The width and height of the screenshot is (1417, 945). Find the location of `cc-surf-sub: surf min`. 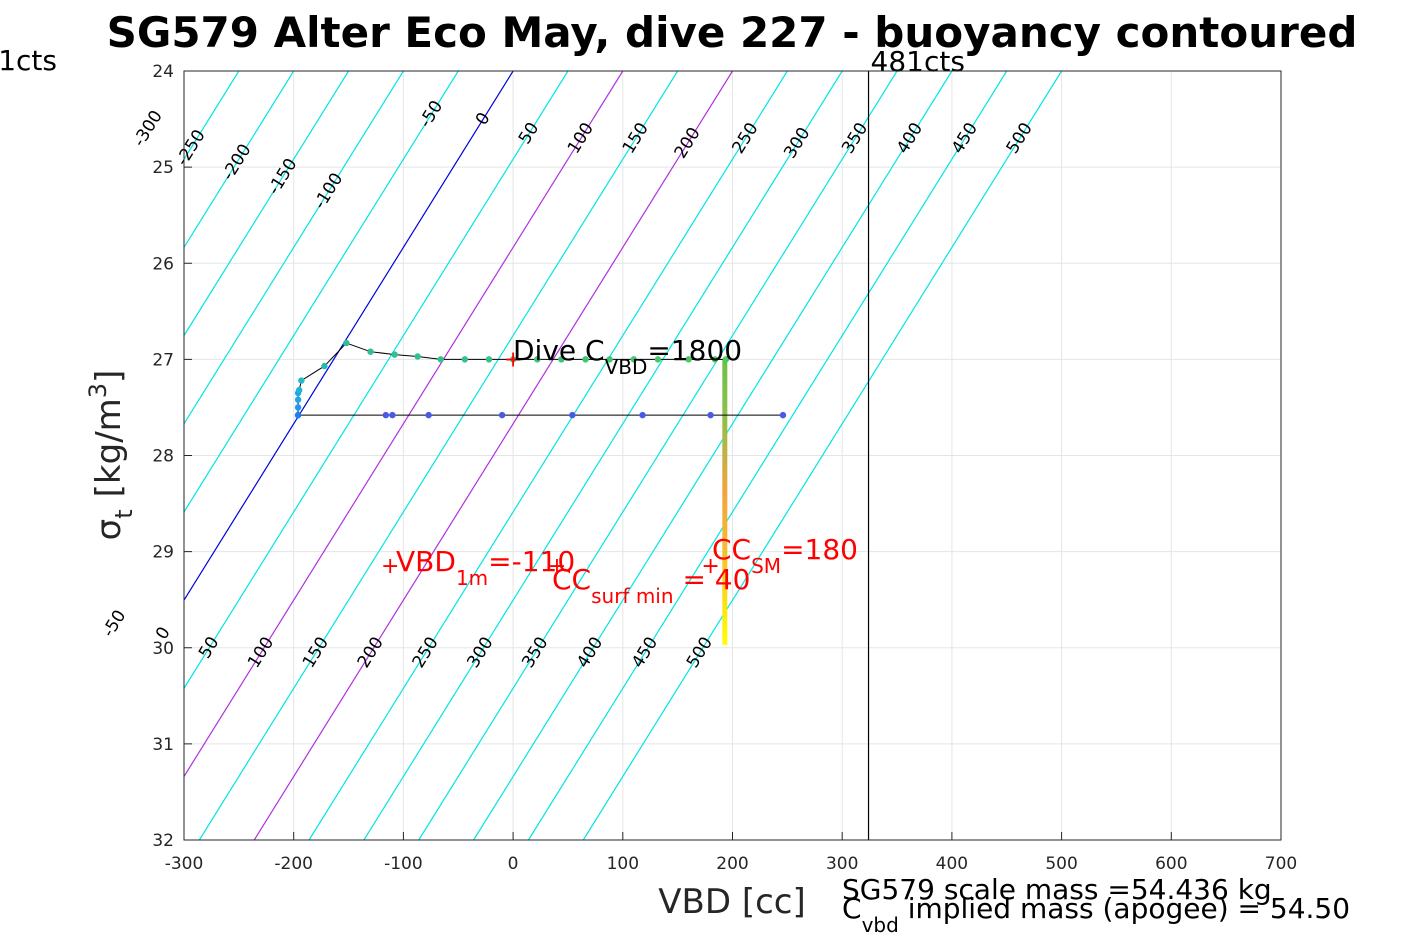

cc-surf-sub: surf min is located at coordinates (632, 596).